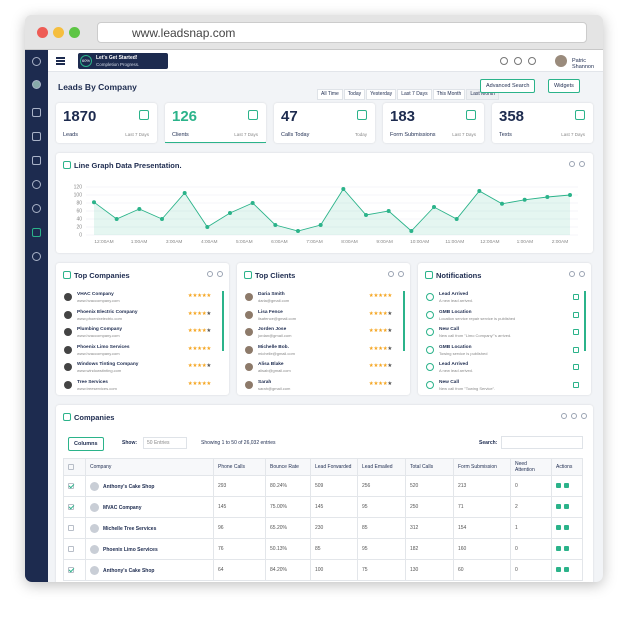 This screenshot has height=618, width=628. I want to click on bell-icon, so click(504, 61).